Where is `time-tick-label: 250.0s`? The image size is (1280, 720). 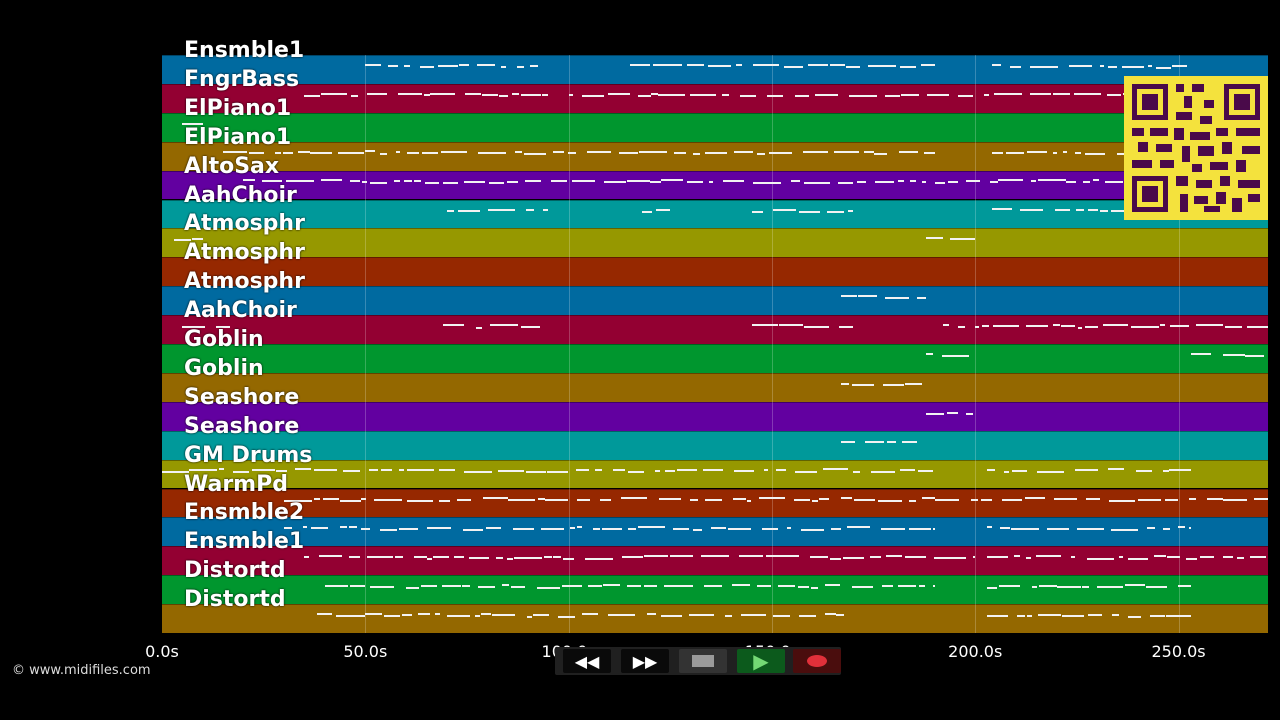 time-tick-label: 250.0s is located at coordinates (1178, 651).